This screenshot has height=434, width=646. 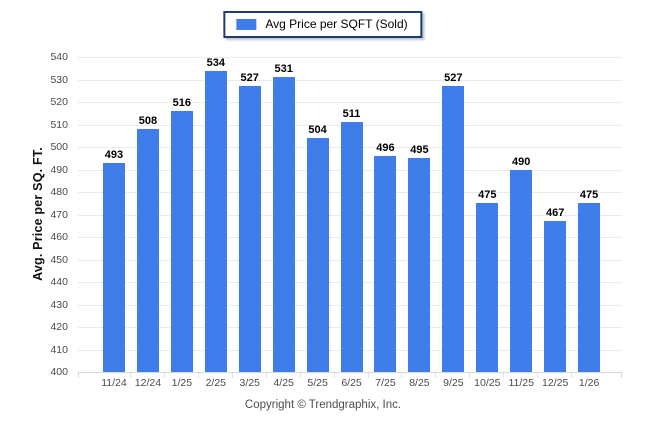 I want to click on bar-slot: 504, so click(x=318, y=217).